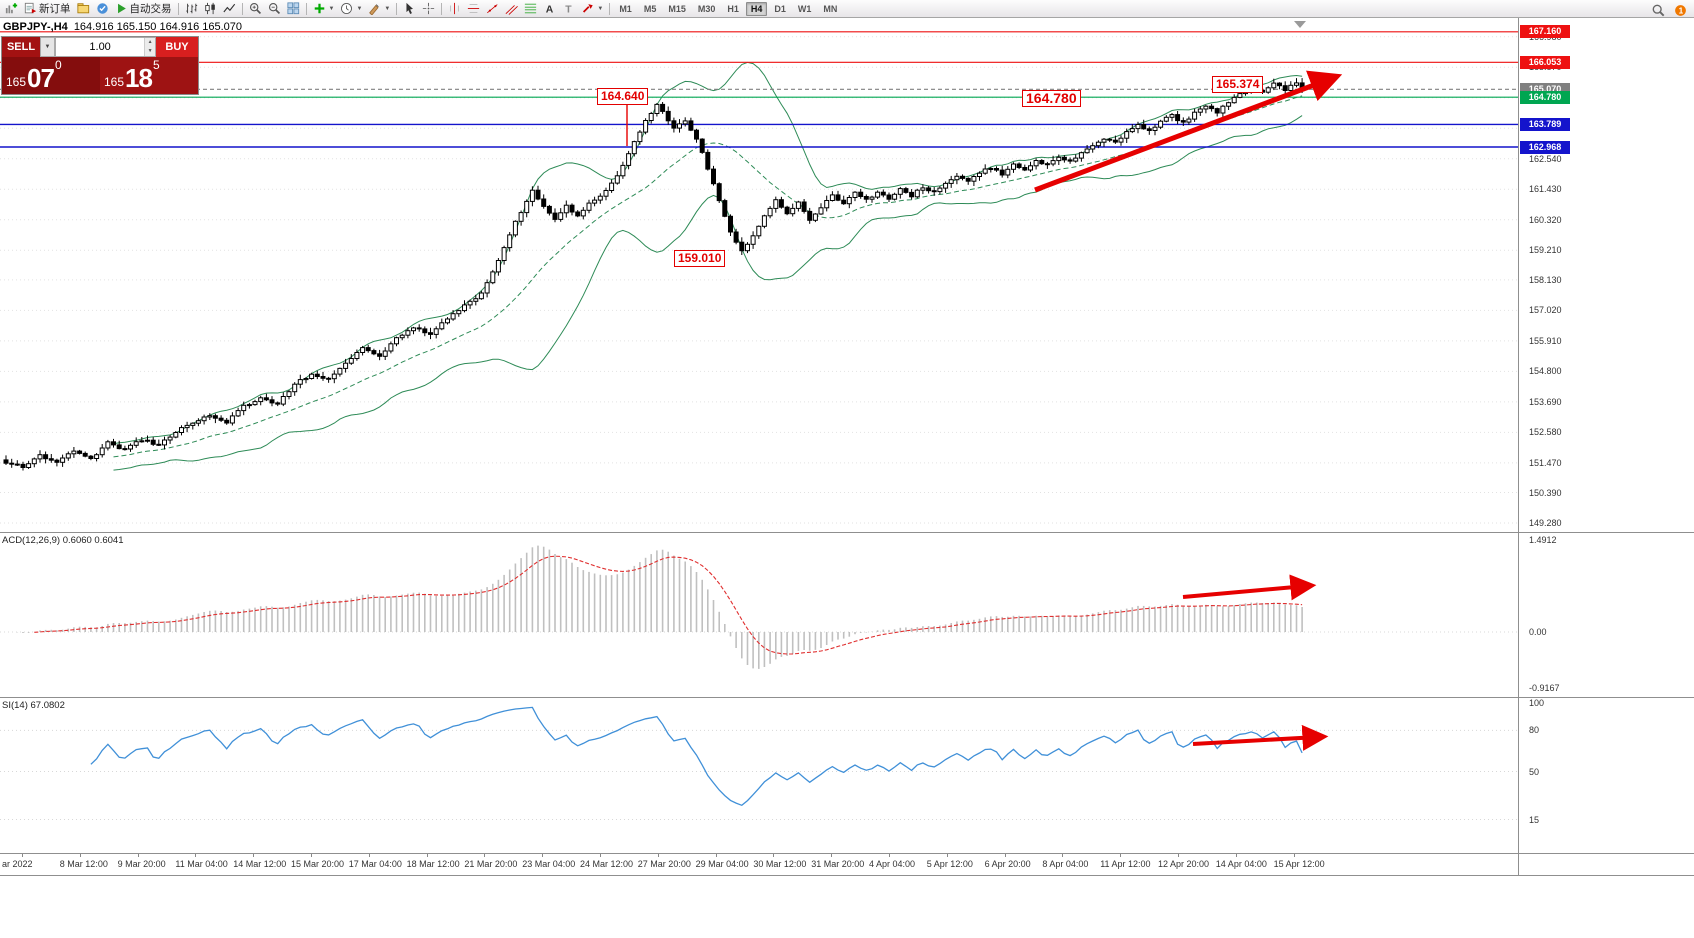  Describe the element at coordinates (830, 8) in the screenshot. I see `timeframe-mn: MN` at that location.